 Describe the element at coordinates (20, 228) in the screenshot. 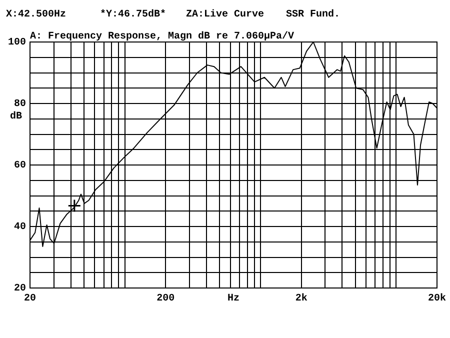

I see `y-tick-label: 40` at that location.